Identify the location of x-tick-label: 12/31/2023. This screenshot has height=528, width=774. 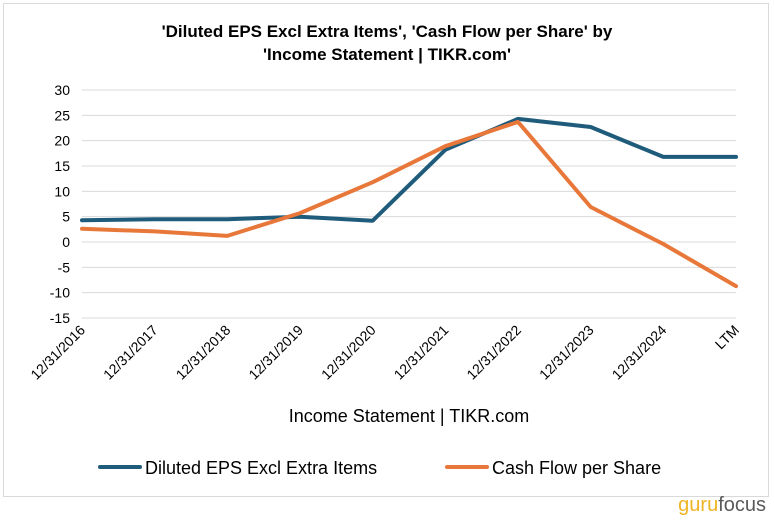
(566, 352).